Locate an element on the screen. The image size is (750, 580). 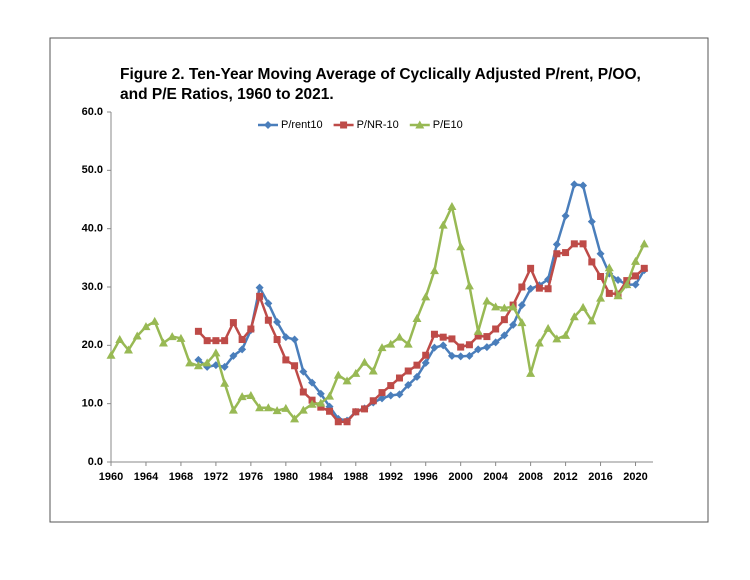
y-tick-label: 0.0 is located at coordinates (95, 462).